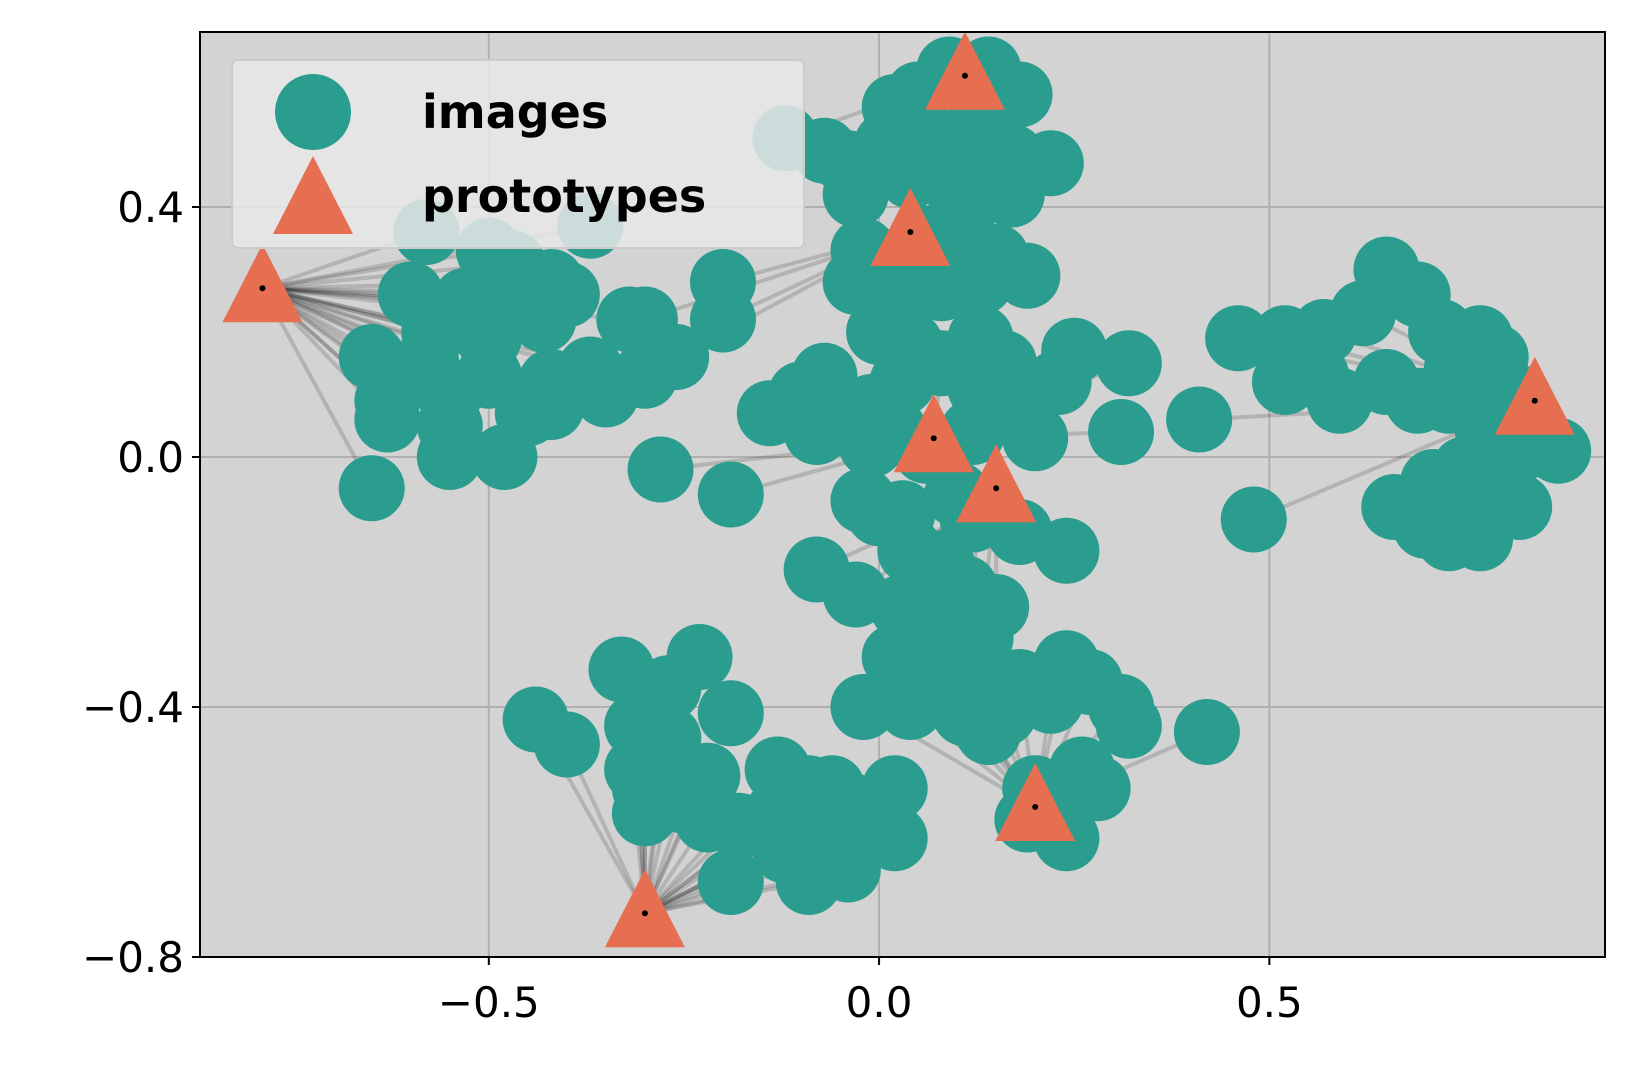  I want to click on legend: images prototypes, so click(518, 154).